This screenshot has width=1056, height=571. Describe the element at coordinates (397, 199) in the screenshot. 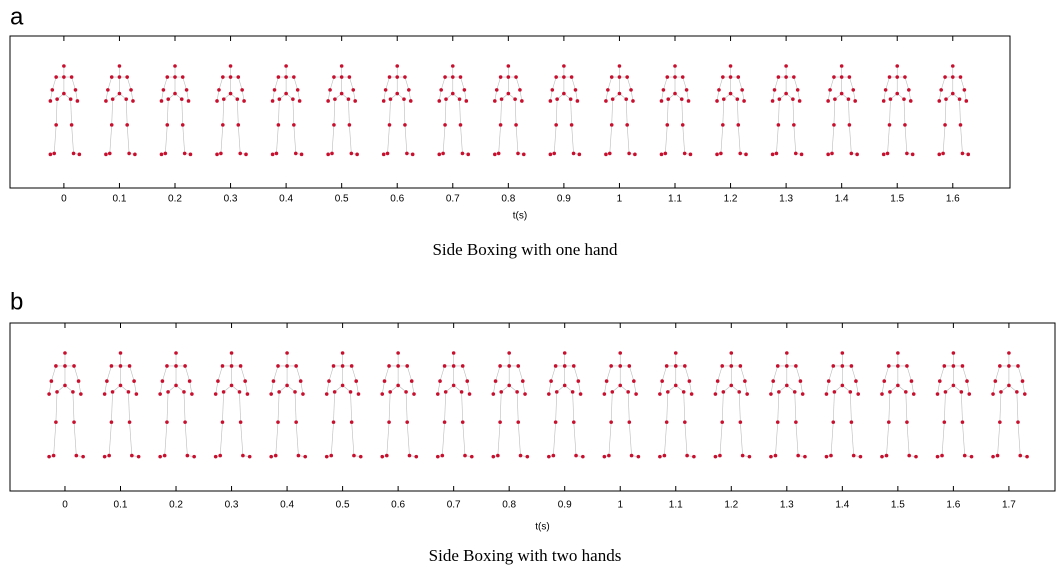

I see `x-tick-label: 0.6` at that location.